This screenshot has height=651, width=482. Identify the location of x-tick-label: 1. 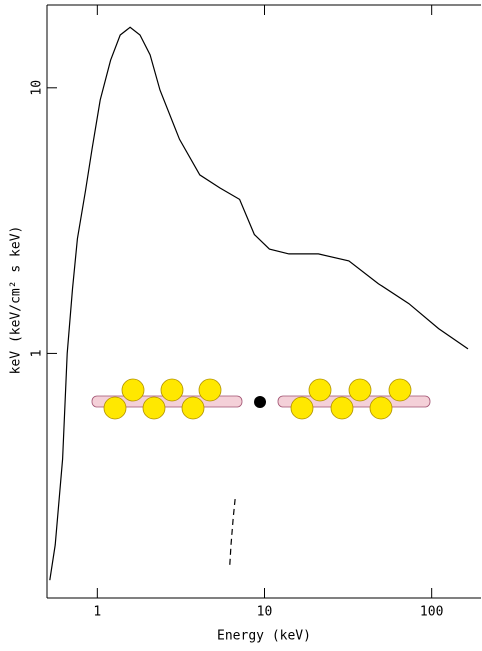
(97, 612).